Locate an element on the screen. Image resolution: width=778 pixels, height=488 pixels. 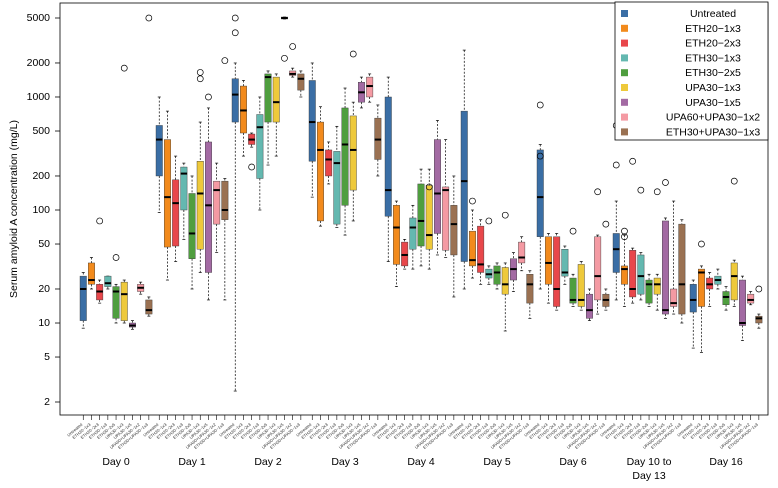
y-tick-label: 50 is located at coordinates (44, 244).